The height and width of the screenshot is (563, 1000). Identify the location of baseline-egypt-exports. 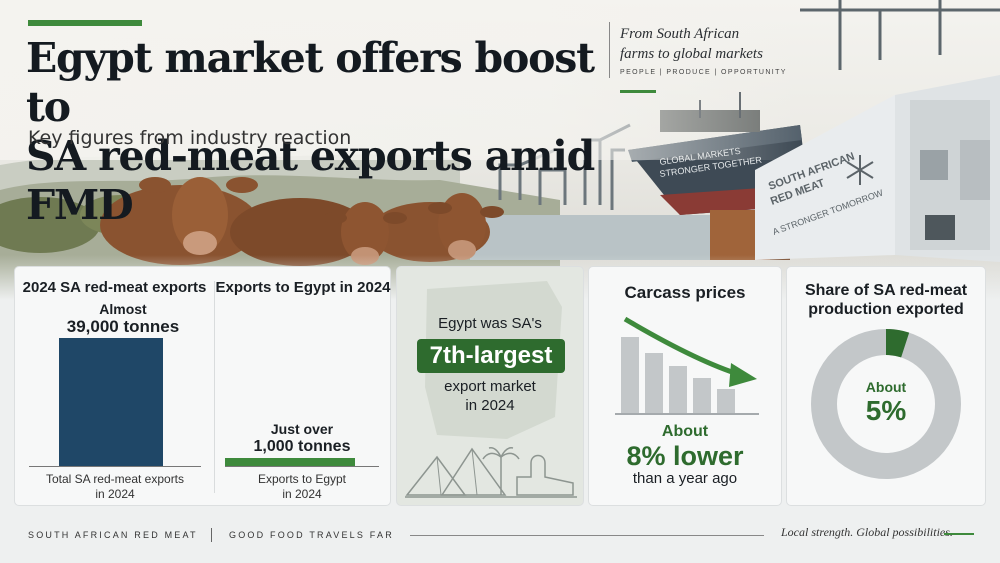
(302, 466).